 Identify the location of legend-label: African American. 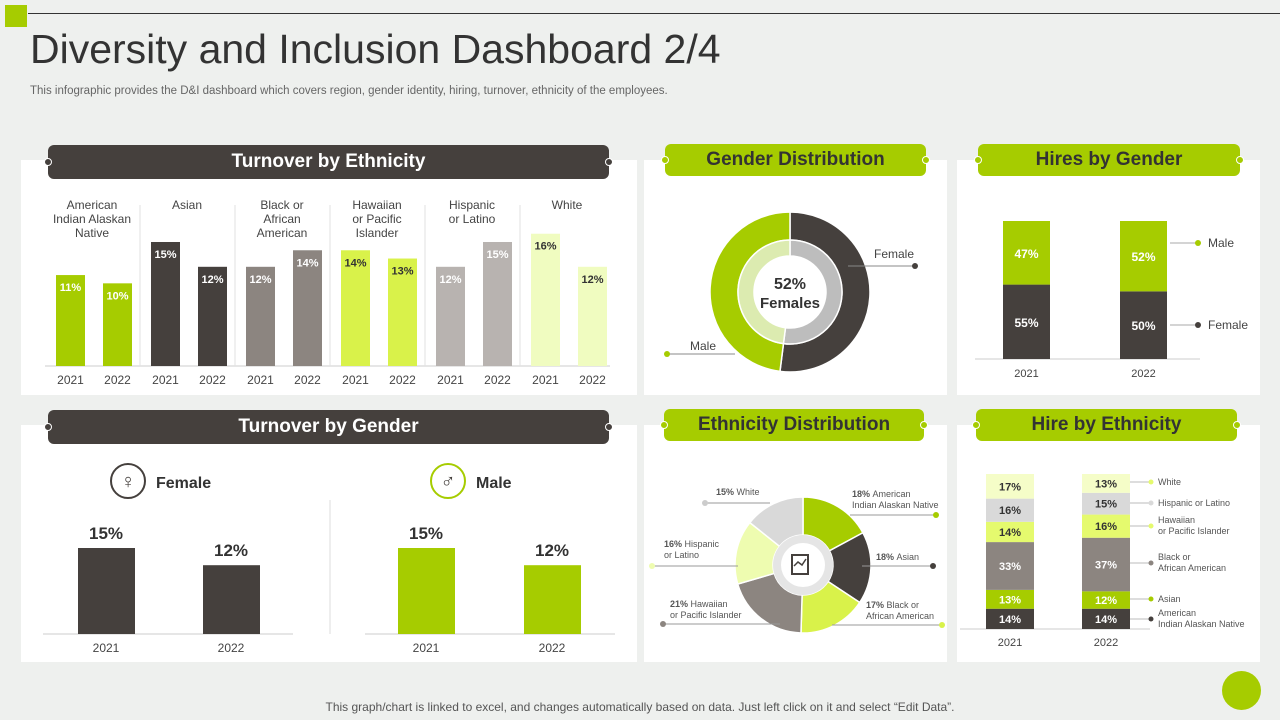
(1192, 568).